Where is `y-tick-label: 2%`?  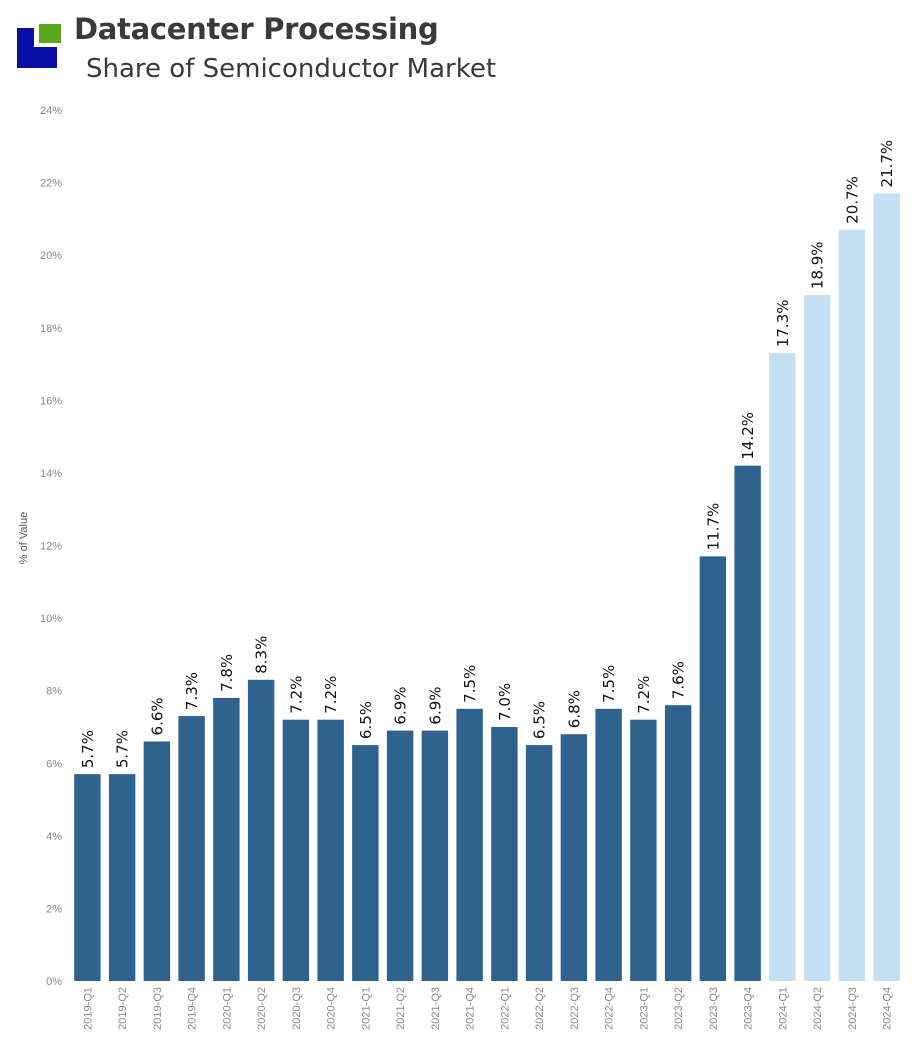 y-tick-label: 2% is located at coordinates (54, 909).